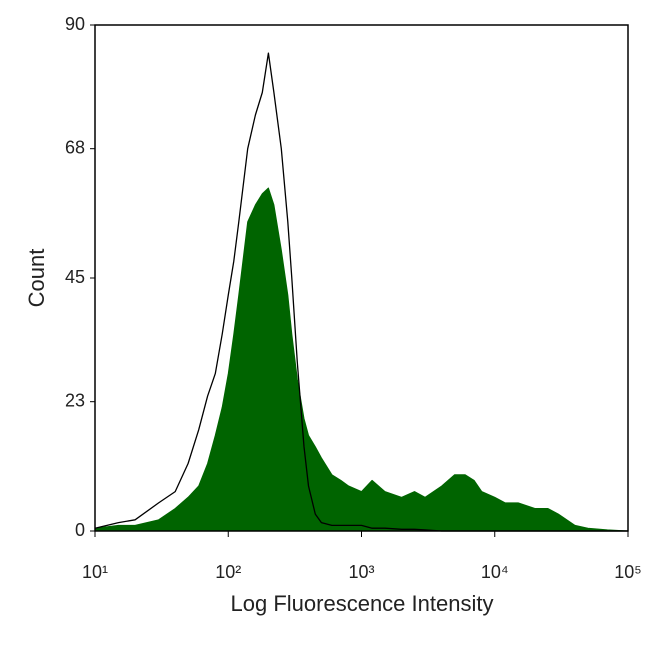  Describe the element at coordinates (75, 24) in the screenshot. I see `y-tick-label: 90` at that location.